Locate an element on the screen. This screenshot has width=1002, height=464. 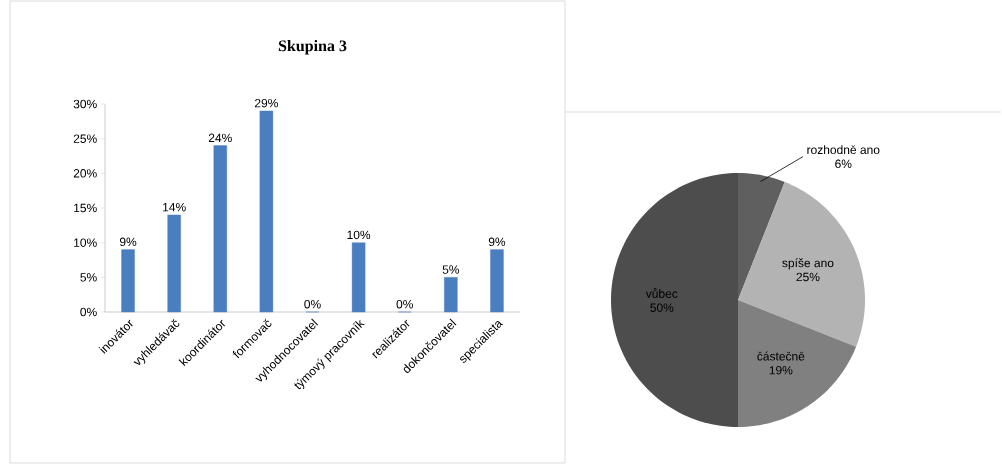
y-tick-label: 5% is located at coordinates (88, 277).